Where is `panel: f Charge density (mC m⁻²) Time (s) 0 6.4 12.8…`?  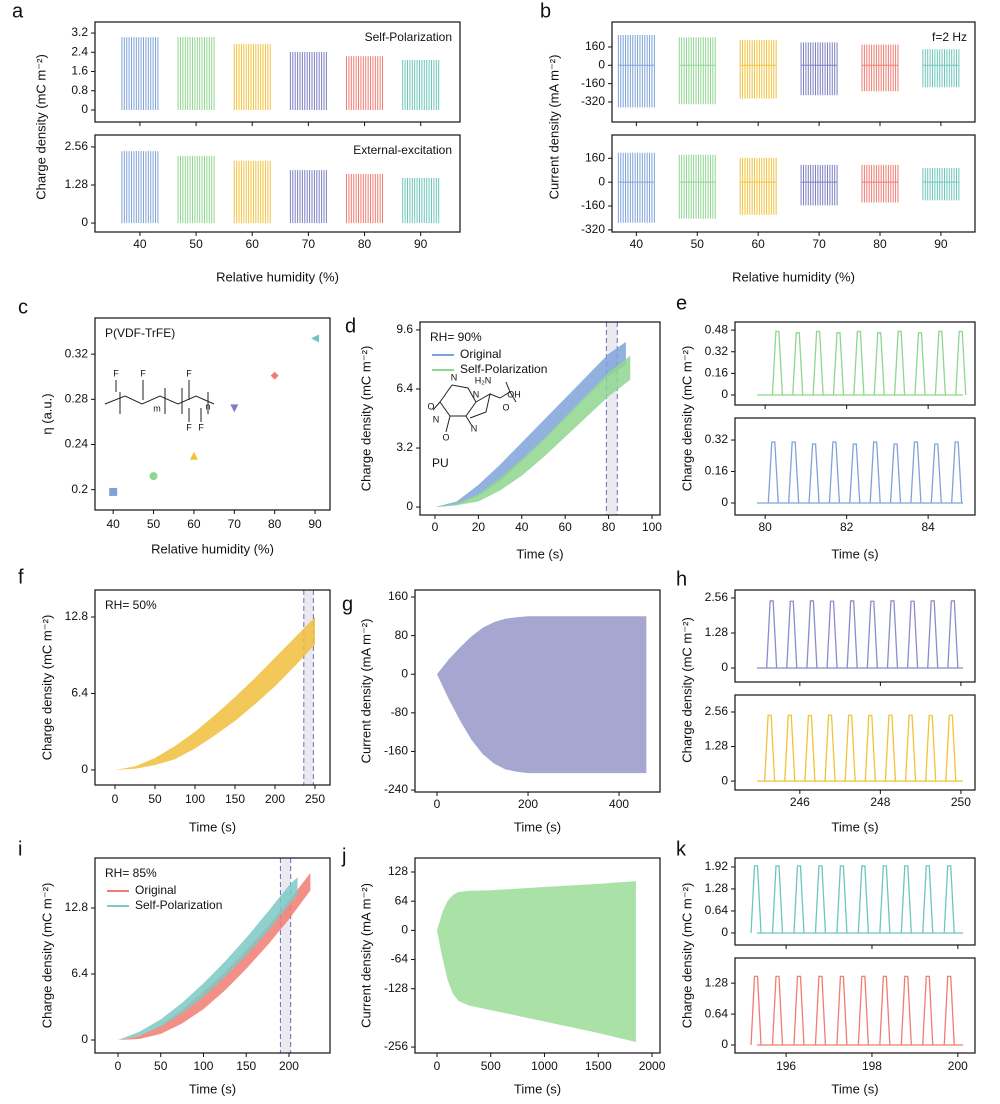
panel: f Charge density (mC m⁻²) Time (s) 0 6.4 12.8… is located at coordinates (174, 700).